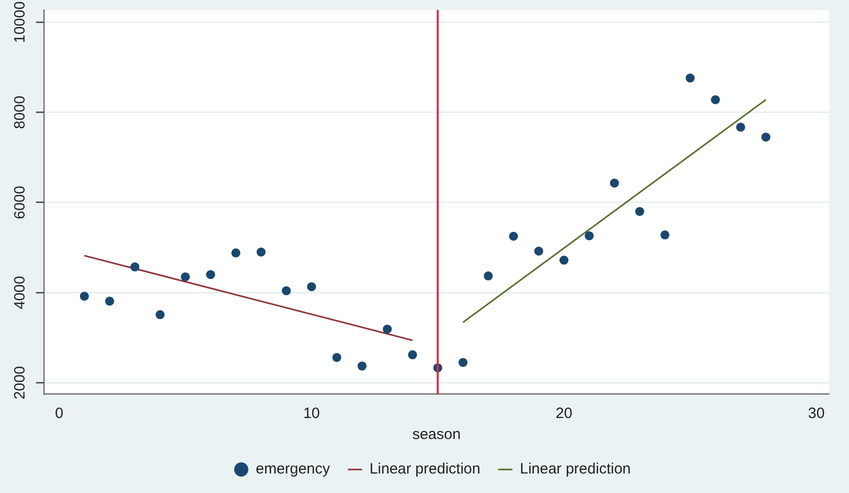  What do you see at coordinates (564, 413) in the screenshot?
I see `x-tick-label: 20` at bounding box center [564, 413].